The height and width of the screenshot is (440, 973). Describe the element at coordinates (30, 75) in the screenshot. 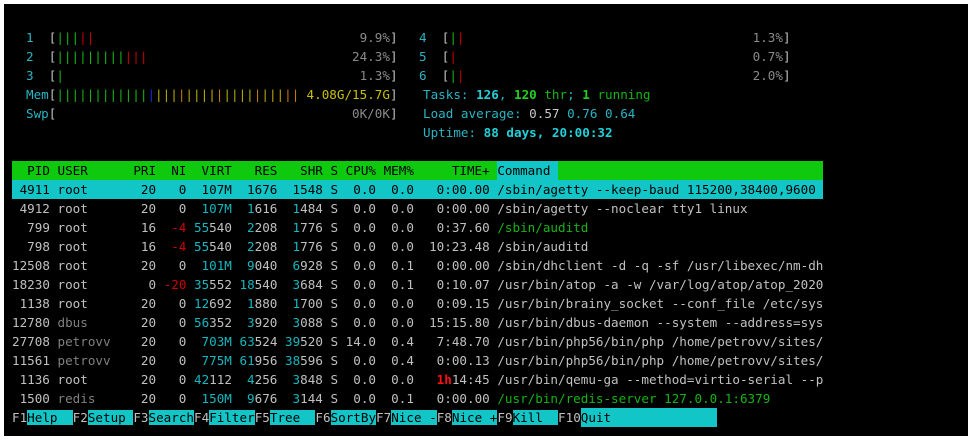

I see `meter-label: 3` at that location.